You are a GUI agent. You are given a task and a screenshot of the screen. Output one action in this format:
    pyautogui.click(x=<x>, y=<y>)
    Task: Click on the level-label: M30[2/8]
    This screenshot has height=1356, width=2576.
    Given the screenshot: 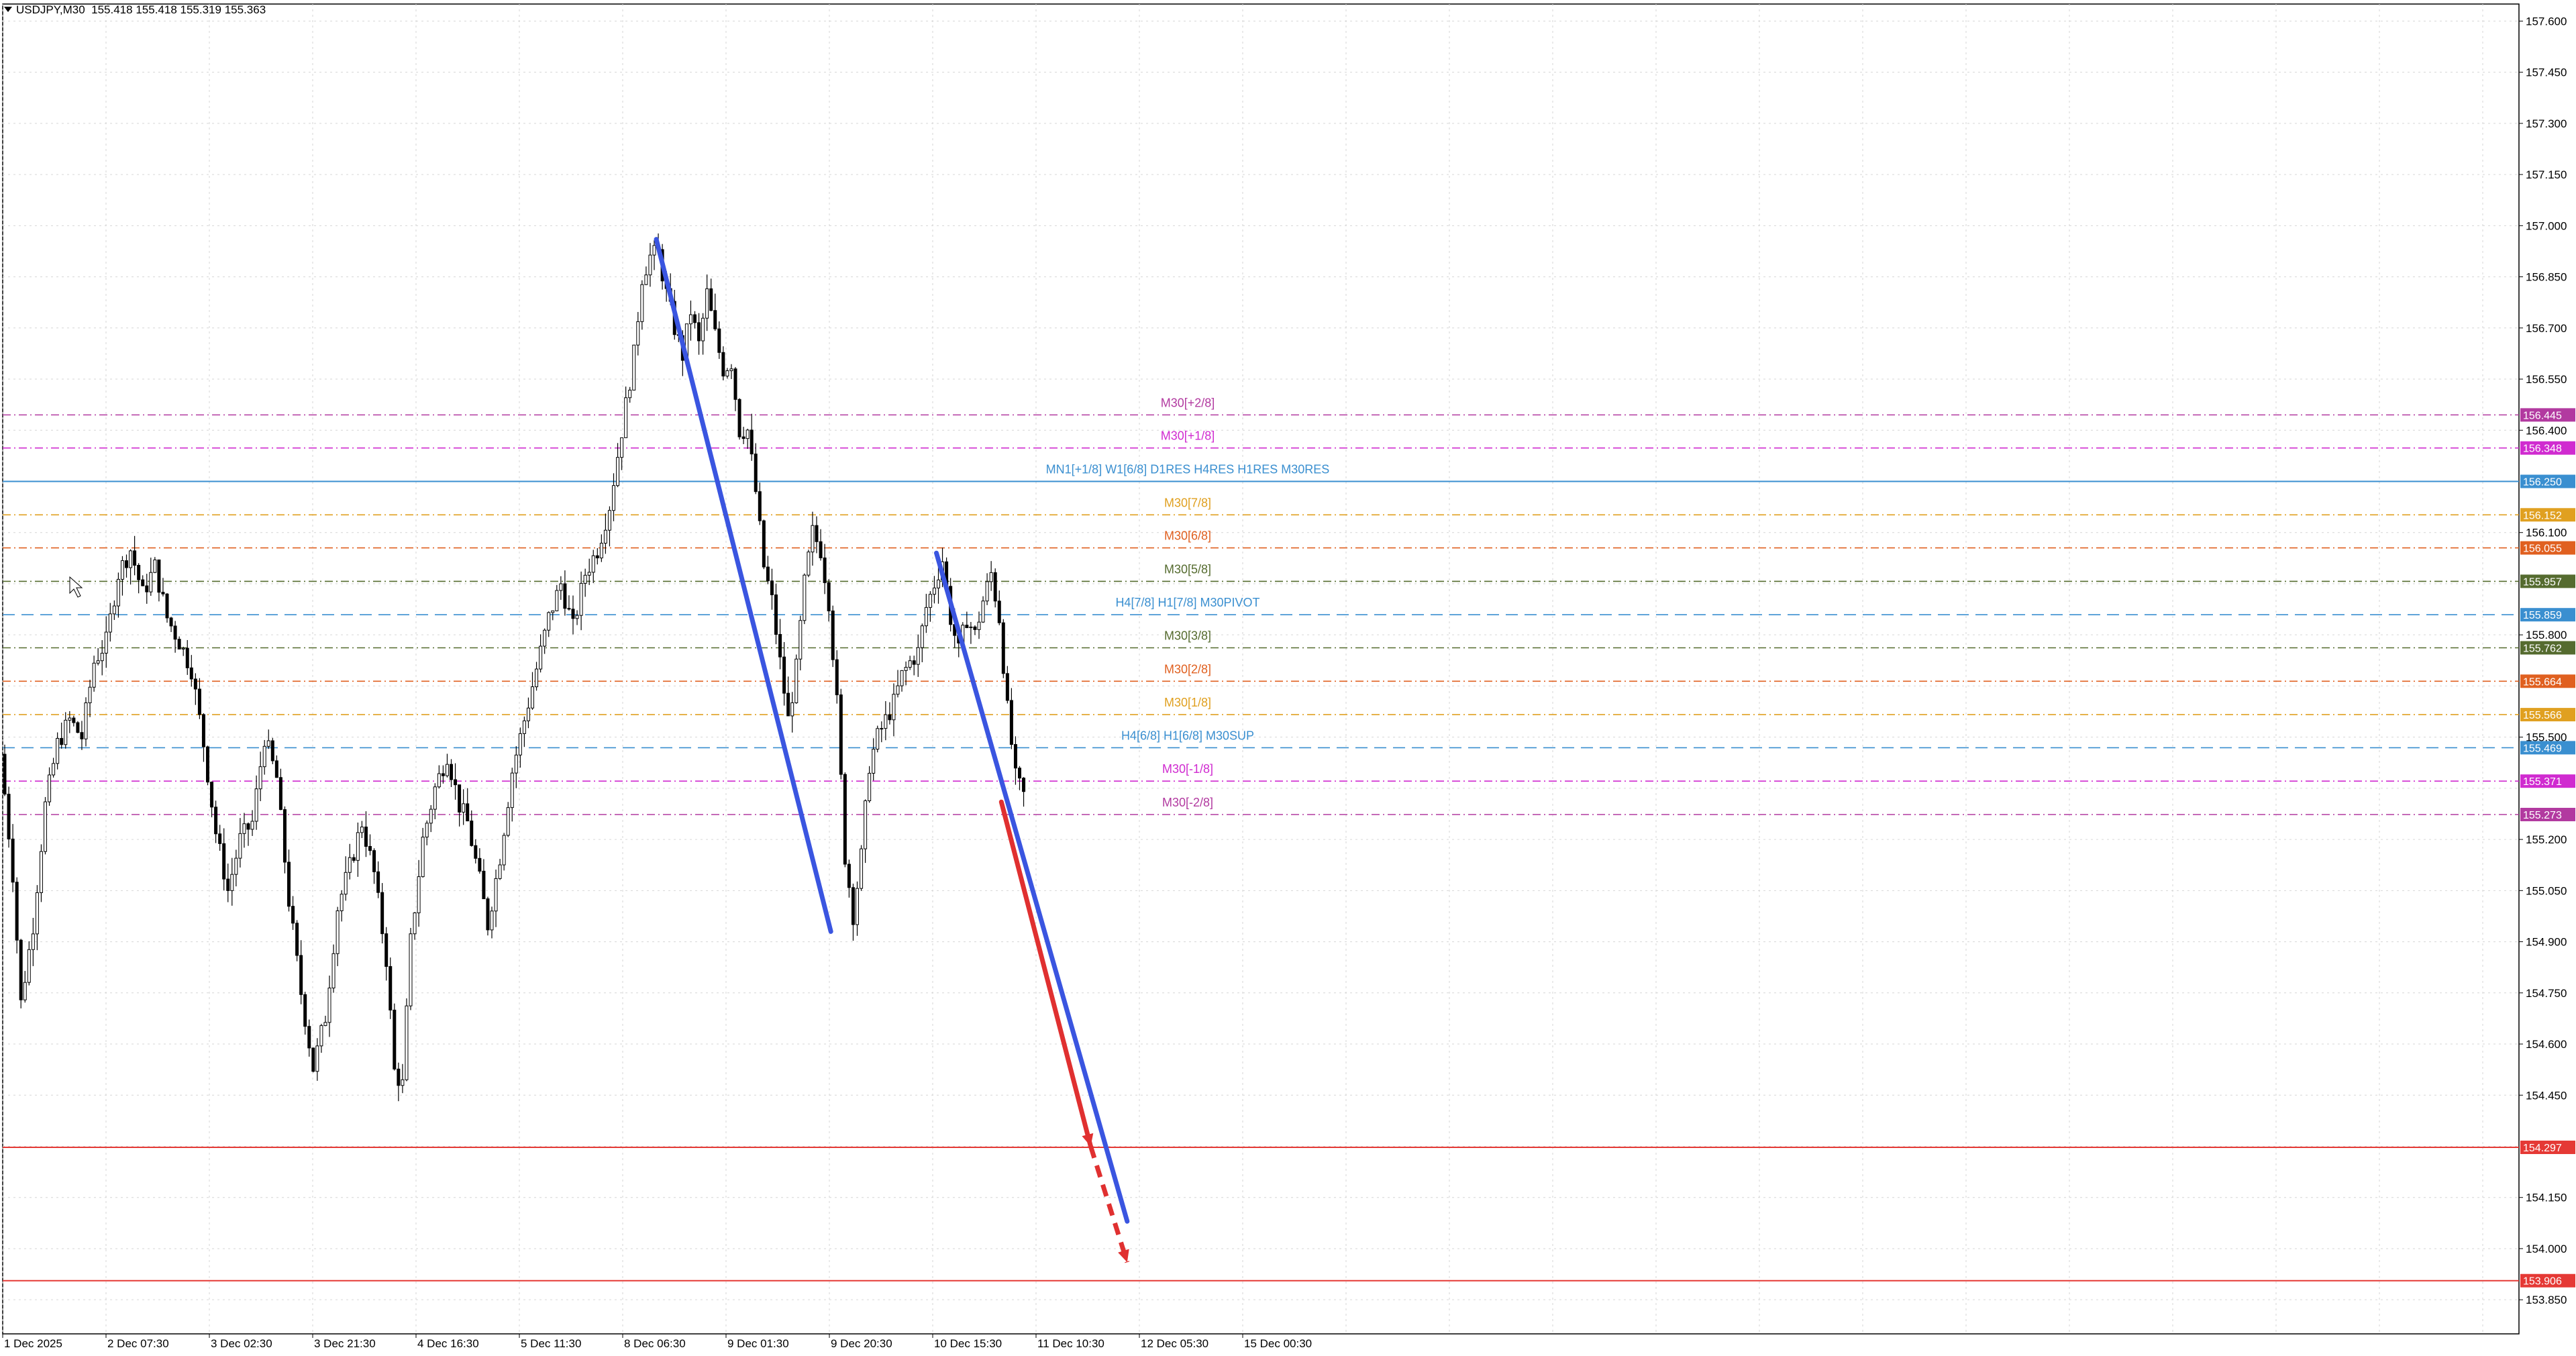 What is the action you would take?
    pyautogui.click(x=1187, y=669)
    